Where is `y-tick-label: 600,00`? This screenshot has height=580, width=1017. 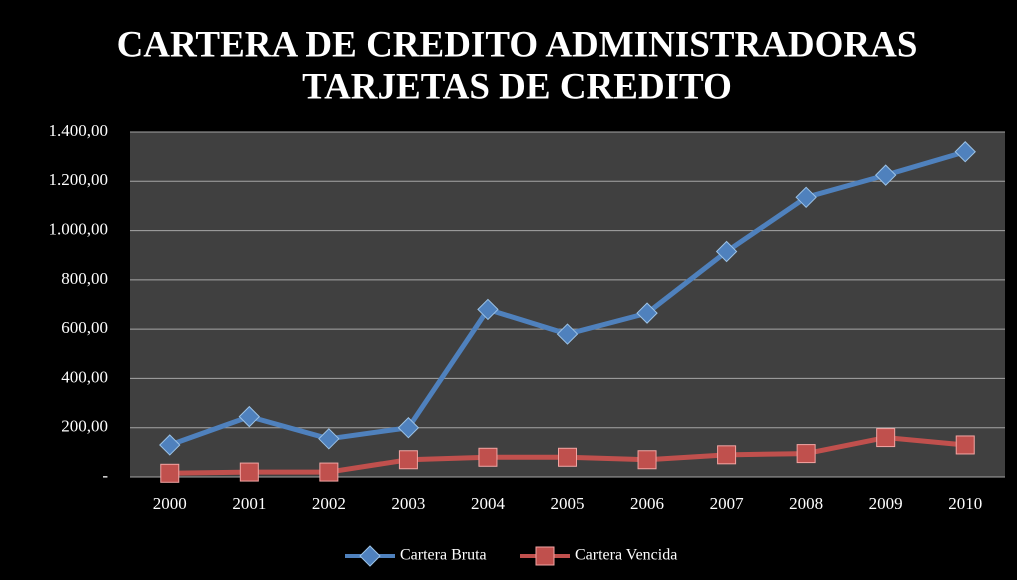 y-tick-label: 600,00 is located at coordinates (84, 327).